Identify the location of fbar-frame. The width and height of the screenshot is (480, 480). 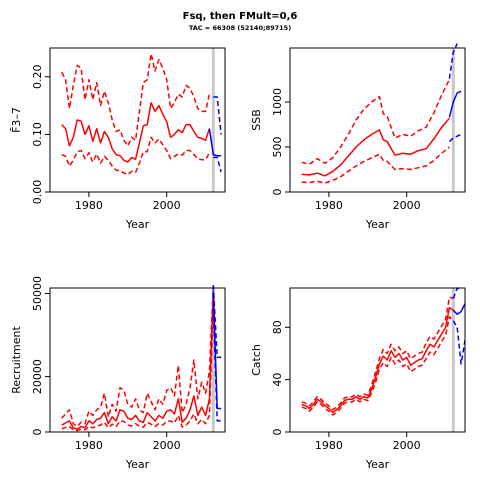
(137, 120).